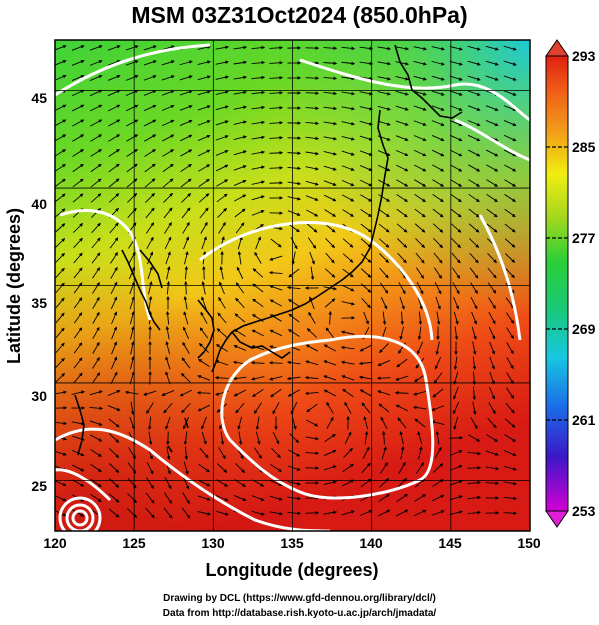 The image size is (599, 625). I want to click on colorbar-top-arrow, so click(557, 48).